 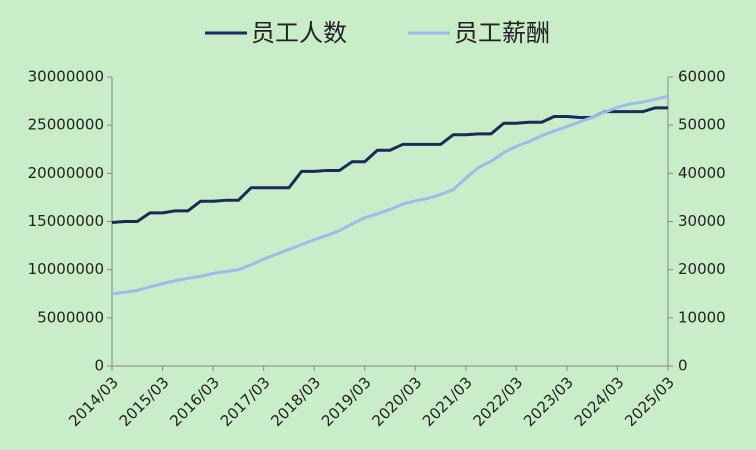 What do you see at coordinates (702, 221) in the screenshot?
I see `y2-tick-label: 30000` at bounding box center [702, 221].